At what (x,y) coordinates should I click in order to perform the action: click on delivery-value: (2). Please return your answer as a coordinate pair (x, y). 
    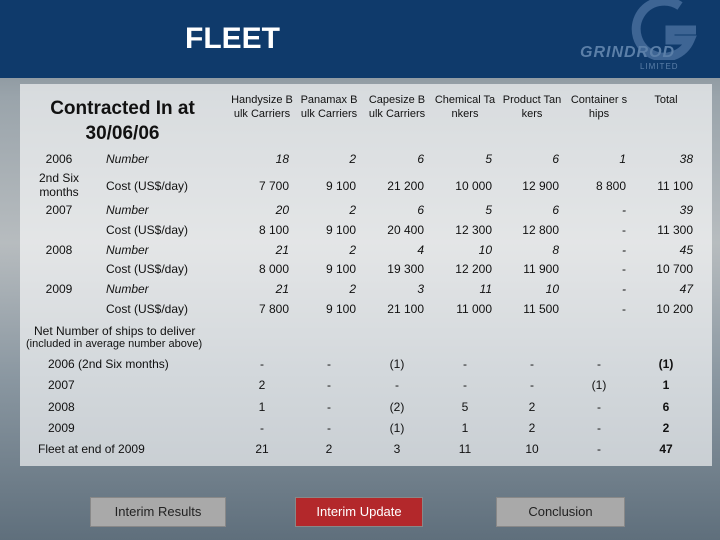
    Looking at the image, I should click on (397, 407).